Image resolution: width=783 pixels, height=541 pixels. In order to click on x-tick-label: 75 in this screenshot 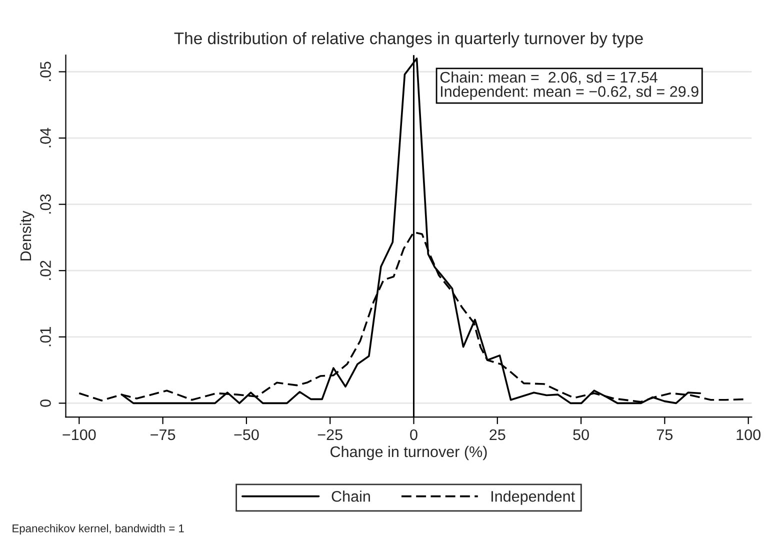, I will do `click(664, 434)`.